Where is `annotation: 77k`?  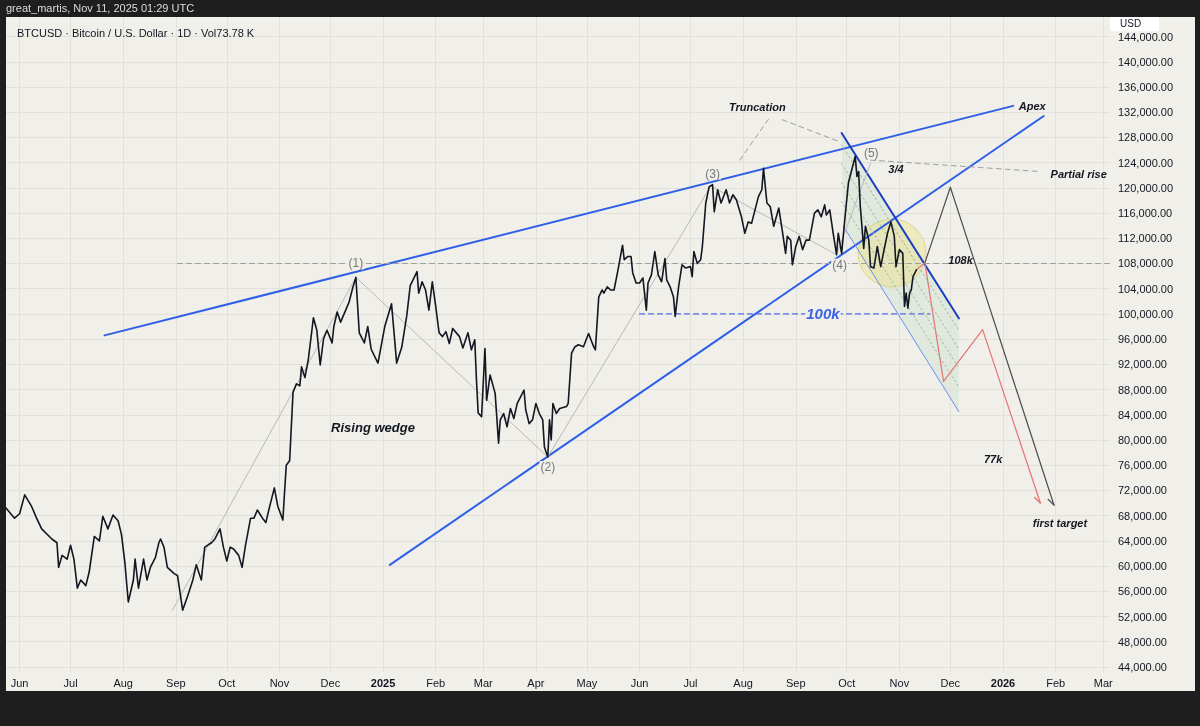 annotation: 77k is located at coordinates (993, 458).